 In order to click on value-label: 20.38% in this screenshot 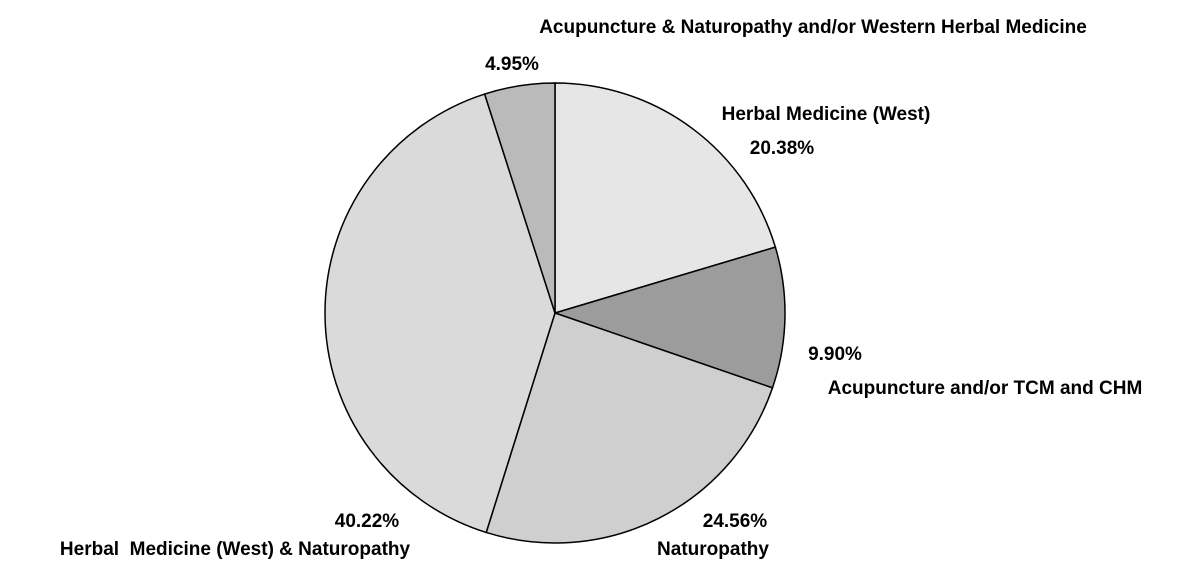, I will do `click(782, 148)`.